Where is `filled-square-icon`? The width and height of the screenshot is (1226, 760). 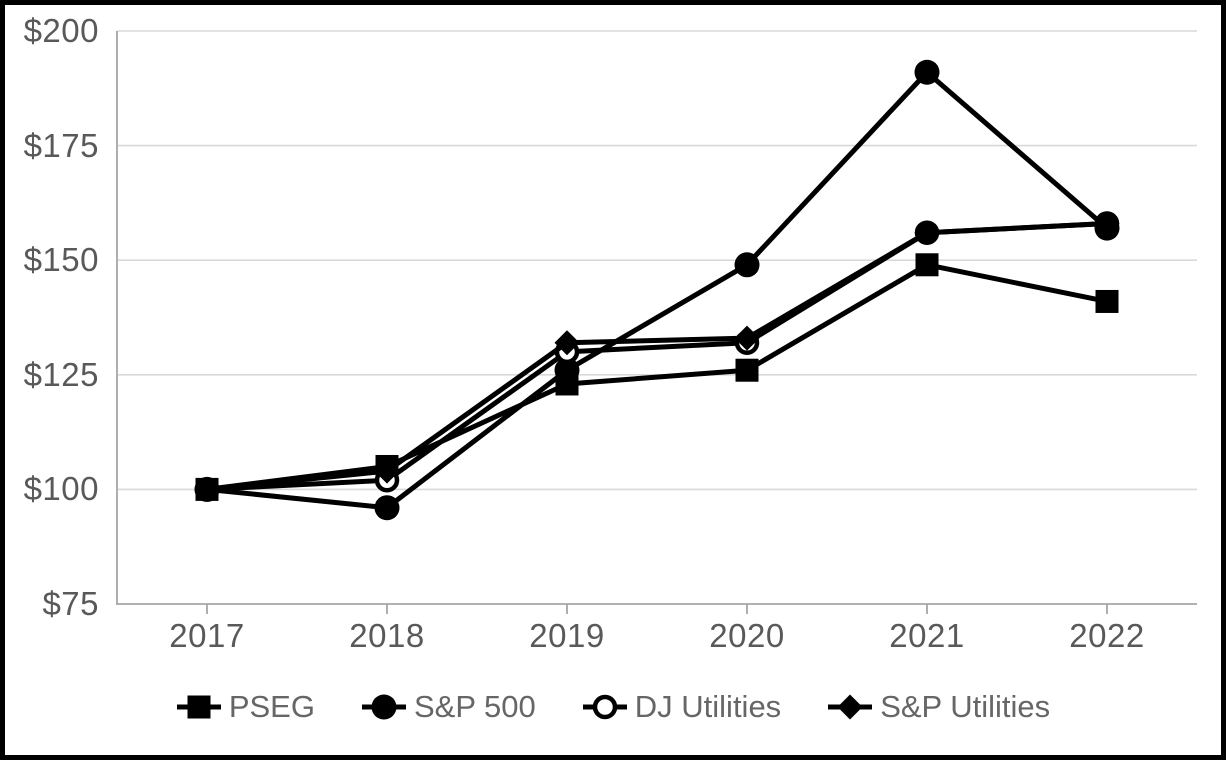 filled-square-icon is located at coordinates (198, 707).